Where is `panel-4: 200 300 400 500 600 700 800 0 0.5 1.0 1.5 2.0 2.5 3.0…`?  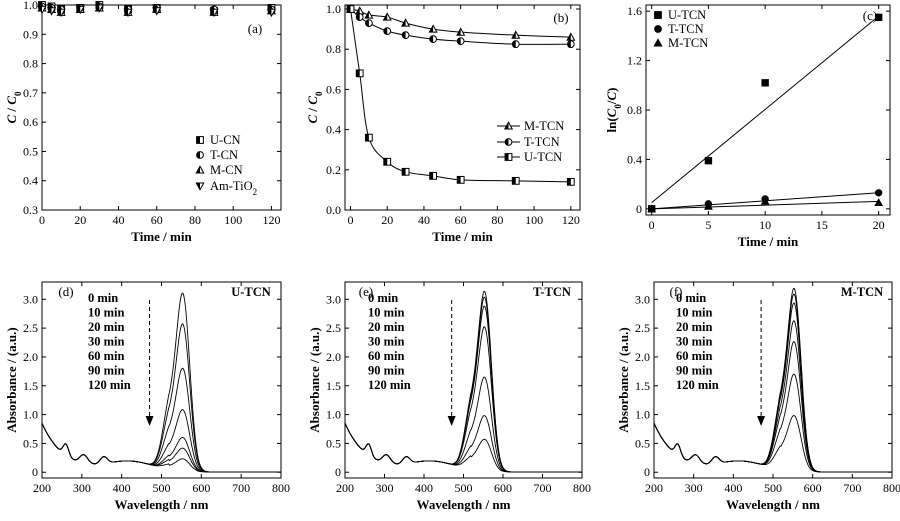
panel-4: 200 300 400 500 600 700 800 0 0.5 1.0 1.5 2.0 2.5 3.0… is located at coordinates (449, 396).